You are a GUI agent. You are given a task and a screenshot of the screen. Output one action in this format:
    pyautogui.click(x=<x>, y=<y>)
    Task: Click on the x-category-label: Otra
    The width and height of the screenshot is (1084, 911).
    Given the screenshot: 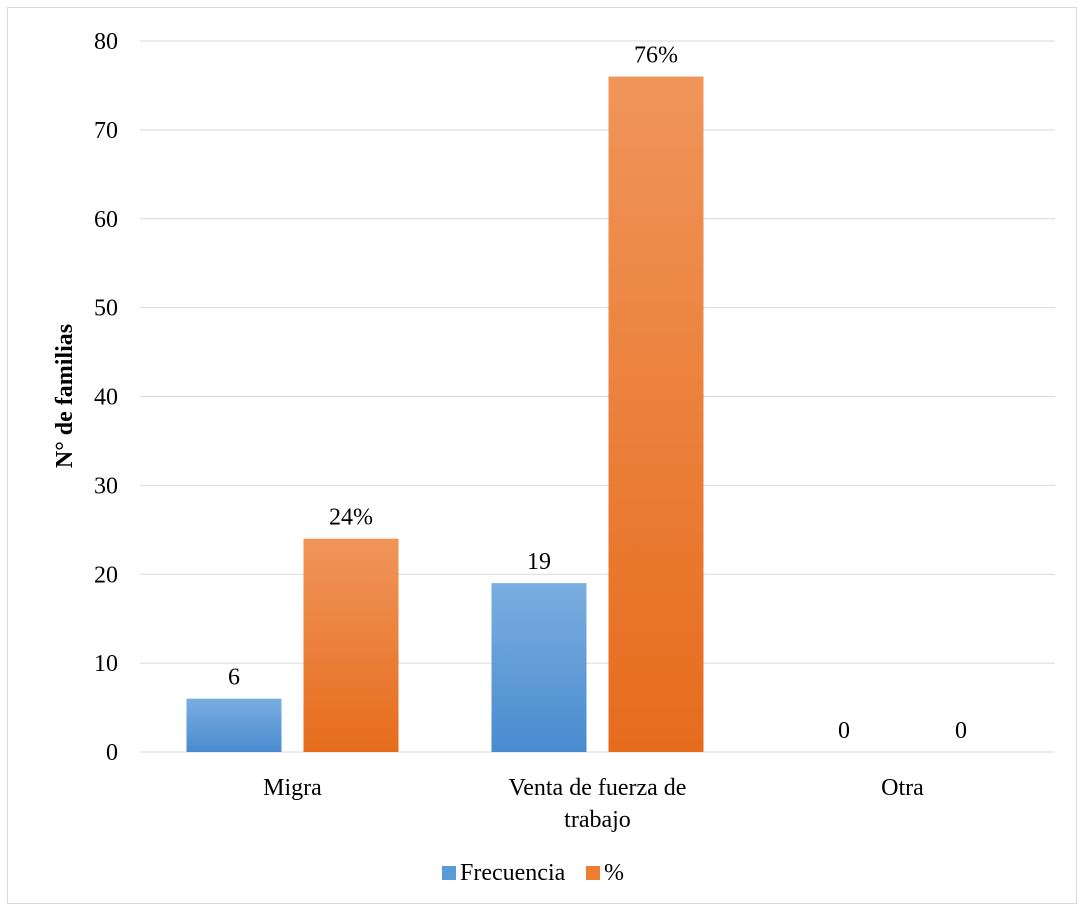 What is the action you would take?
    pyautogui.click(x=902, y=788)
    